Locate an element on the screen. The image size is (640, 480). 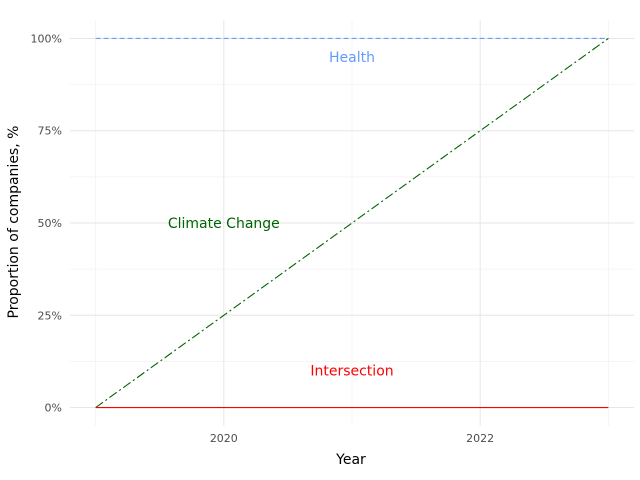
series-label-climate-change: Climate Change is located at coordinates (224, 224).